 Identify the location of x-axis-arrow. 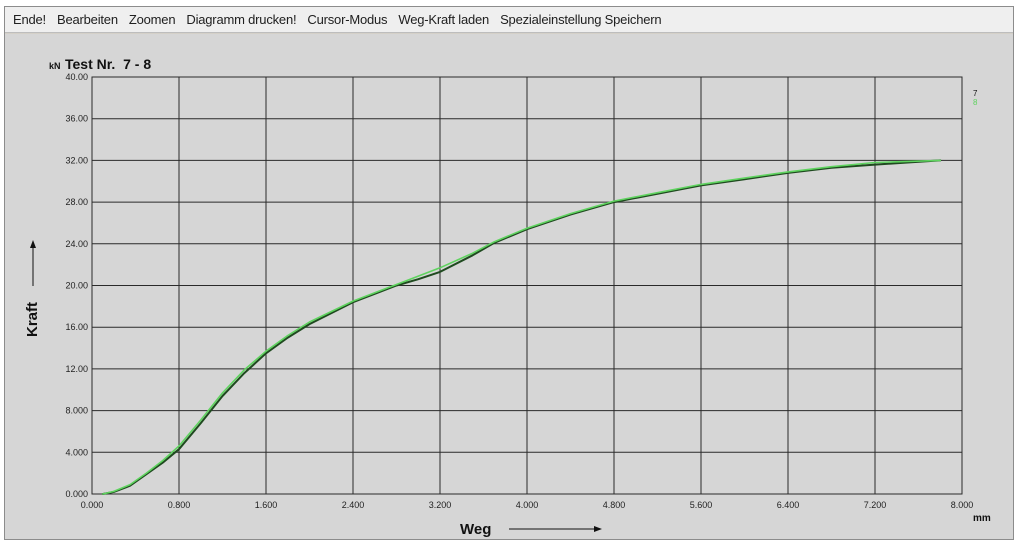
(555, 529).